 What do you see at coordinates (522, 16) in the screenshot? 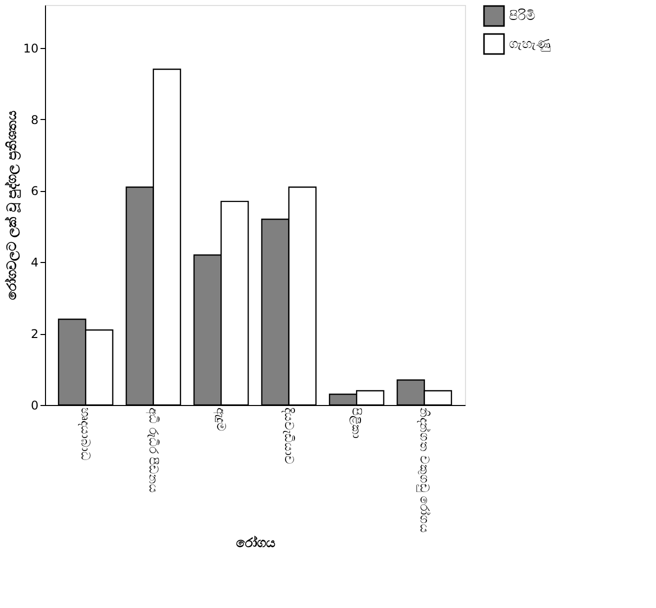
I see `legend-label: පිරිමි` at bounding box center [522, 16].